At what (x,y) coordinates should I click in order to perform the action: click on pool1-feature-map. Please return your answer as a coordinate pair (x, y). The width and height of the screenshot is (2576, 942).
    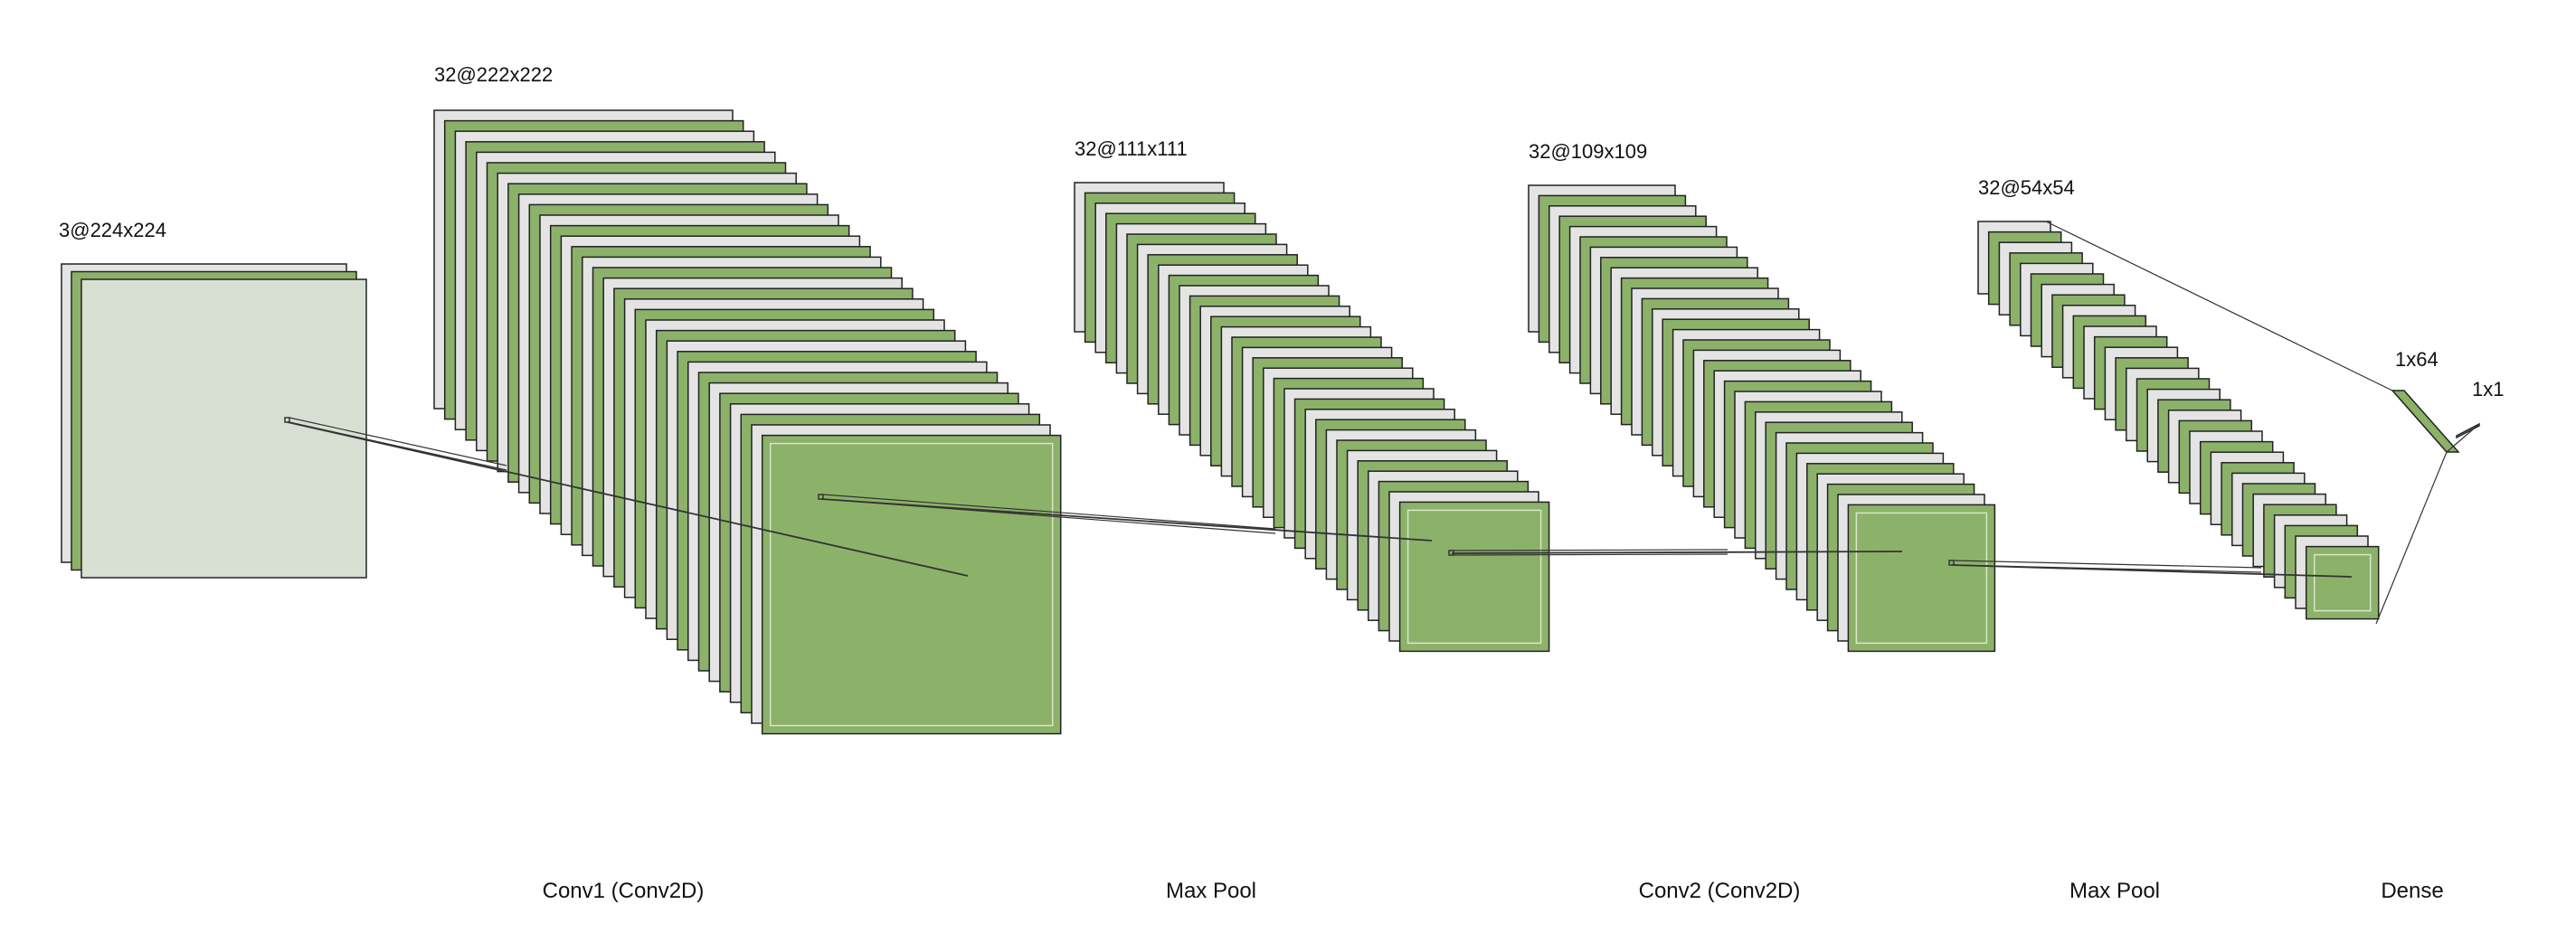
    Looking at the image, I should click on (1474, 577).